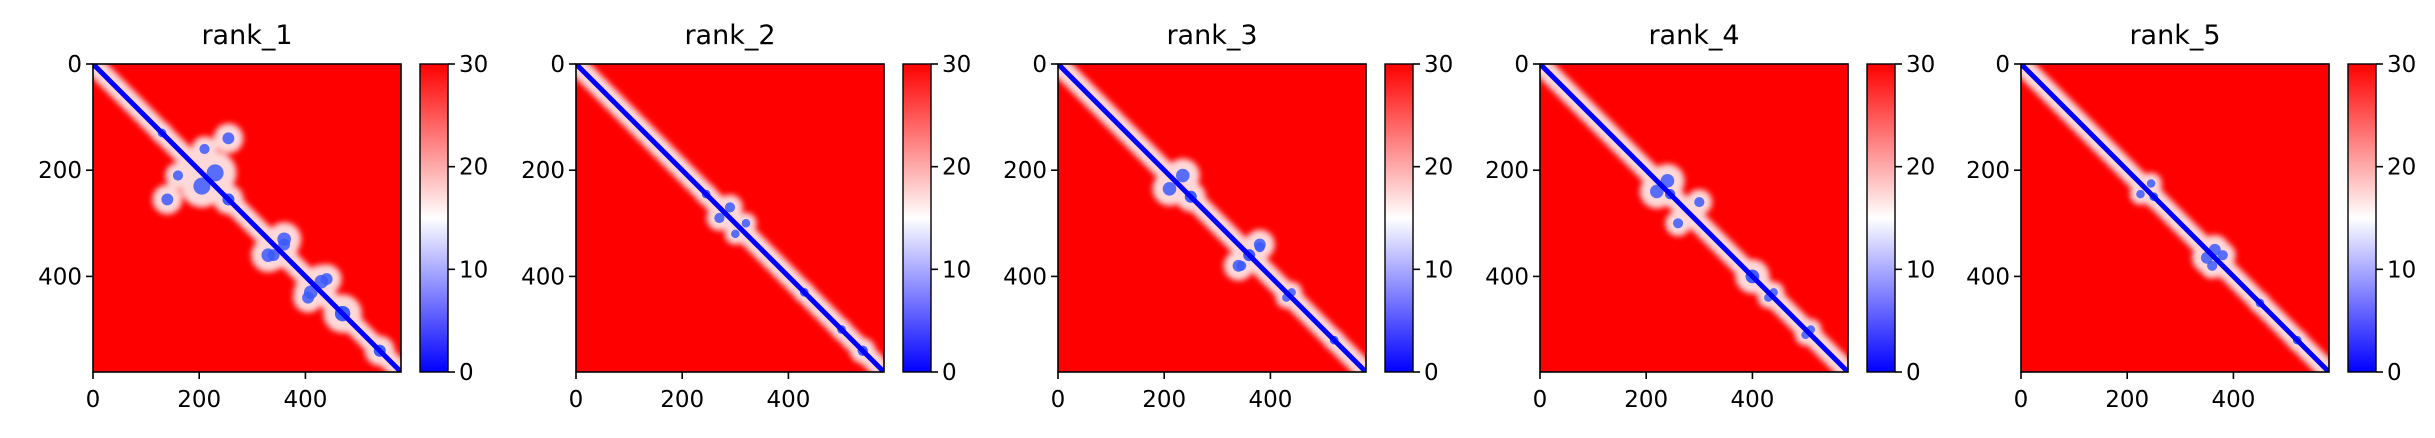 The height and width of the screenshot is (438, 2435). What do you see at coordinates (729, 35) in the screenshot?
I see `panel-title: rank_2` at bounding box center [729, 35].